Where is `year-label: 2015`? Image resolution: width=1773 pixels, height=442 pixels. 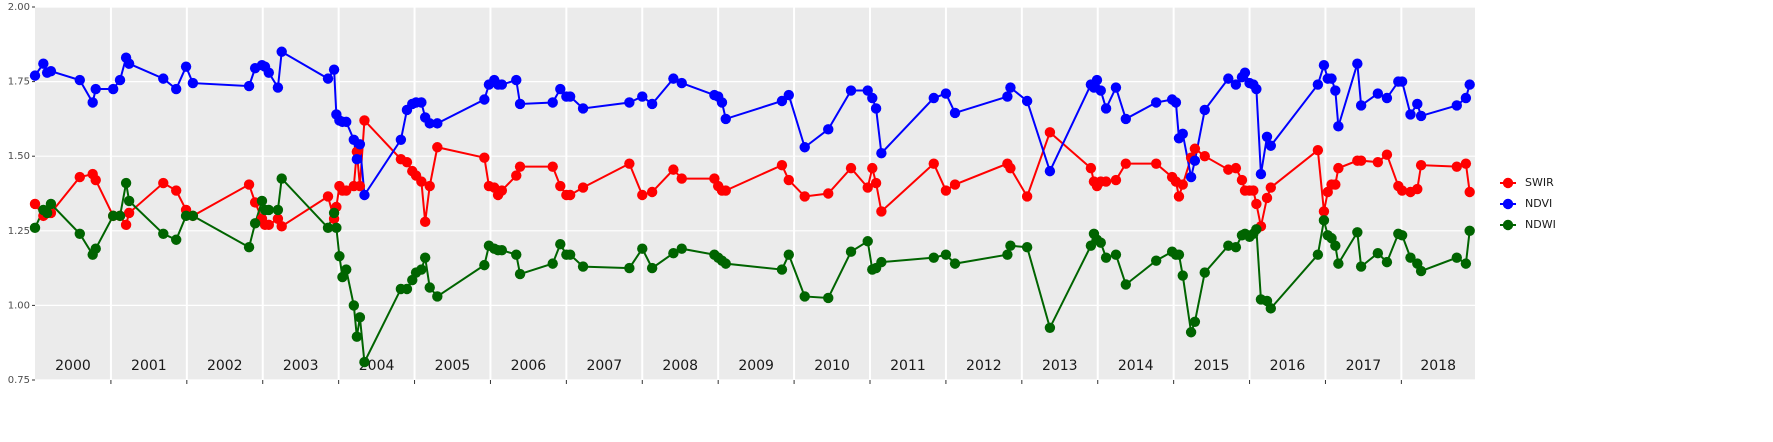 year-label: 2015 is located at coordinates (1212, 366).